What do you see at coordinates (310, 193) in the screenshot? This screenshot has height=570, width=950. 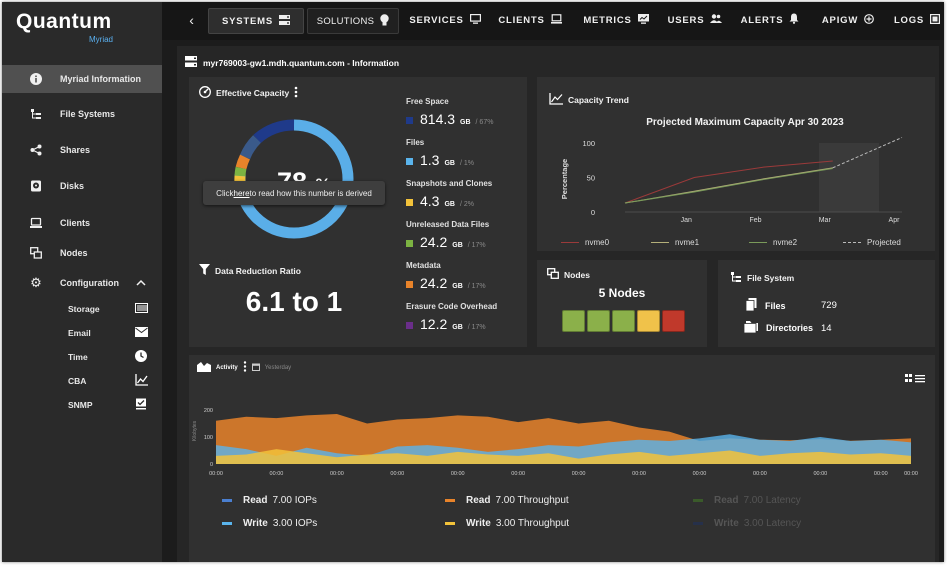 I see `tooltip-text: to read how this number is derived` at bounding box center [310, 193].